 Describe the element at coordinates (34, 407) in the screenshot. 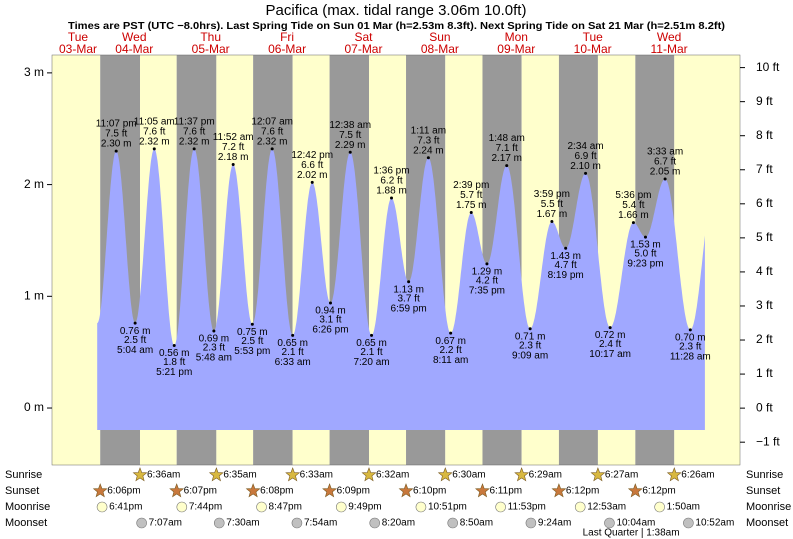

I see `y-tick-label: 0 m` at that location.